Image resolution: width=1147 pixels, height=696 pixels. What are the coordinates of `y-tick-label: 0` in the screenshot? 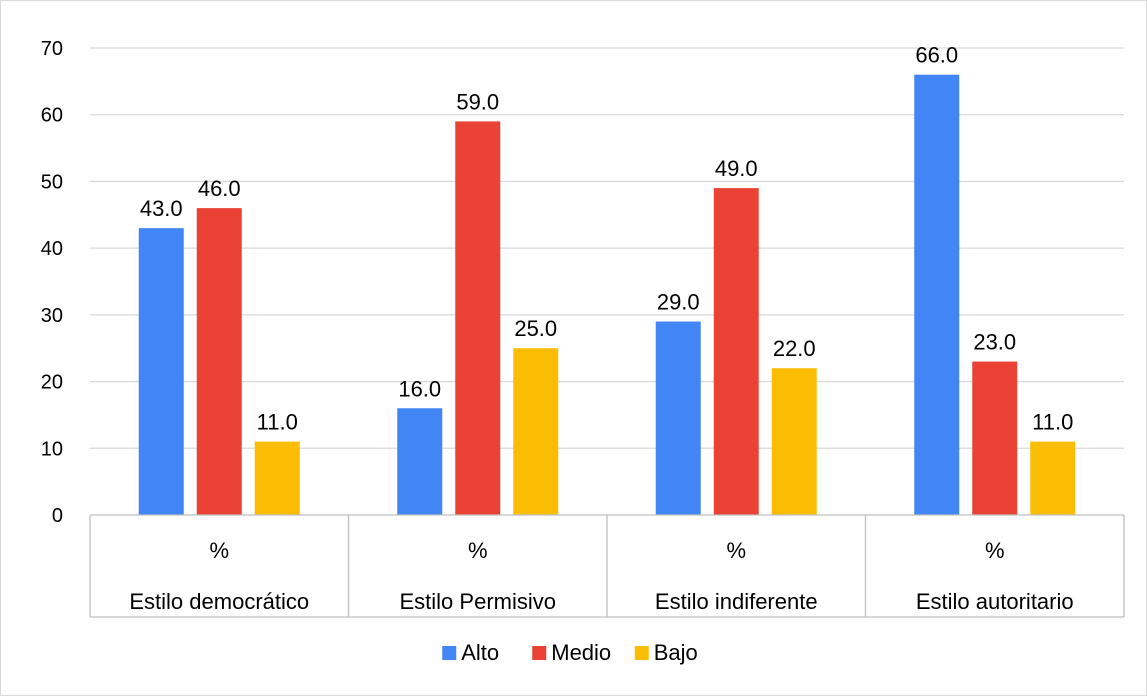 It's located at (57, 516).